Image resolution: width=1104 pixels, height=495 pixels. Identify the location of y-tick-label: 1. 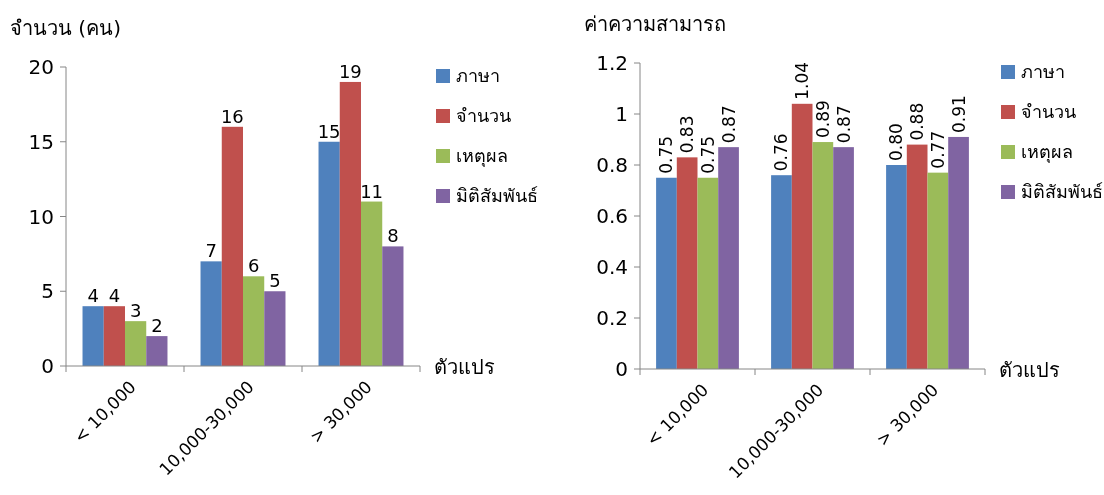
(621, 114).